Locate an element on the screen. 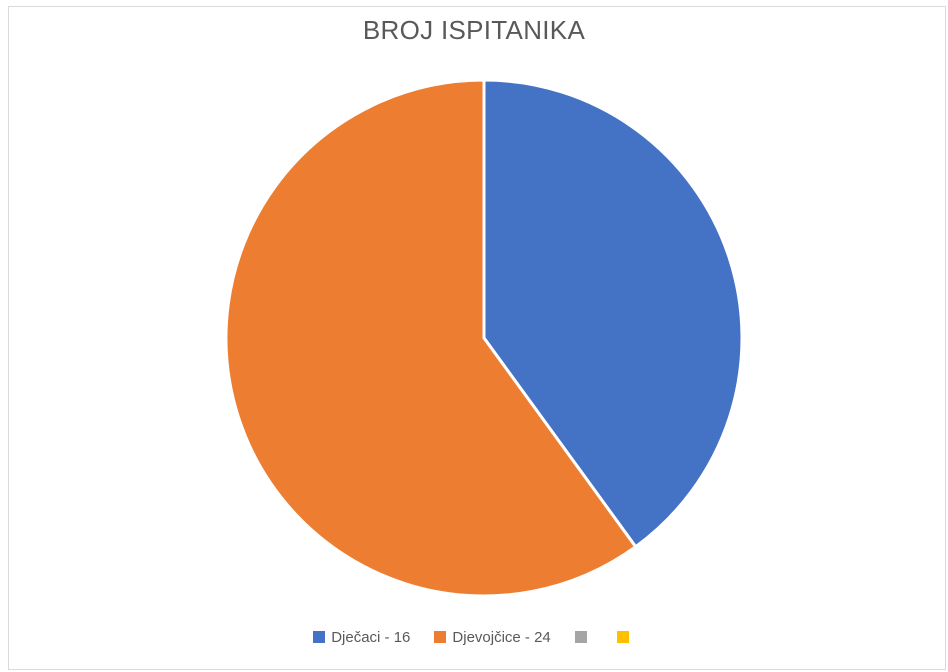 This screenshot has width=948, height=672. legend-label: Djevojčice - 24 is located at coordinates (501, 637).